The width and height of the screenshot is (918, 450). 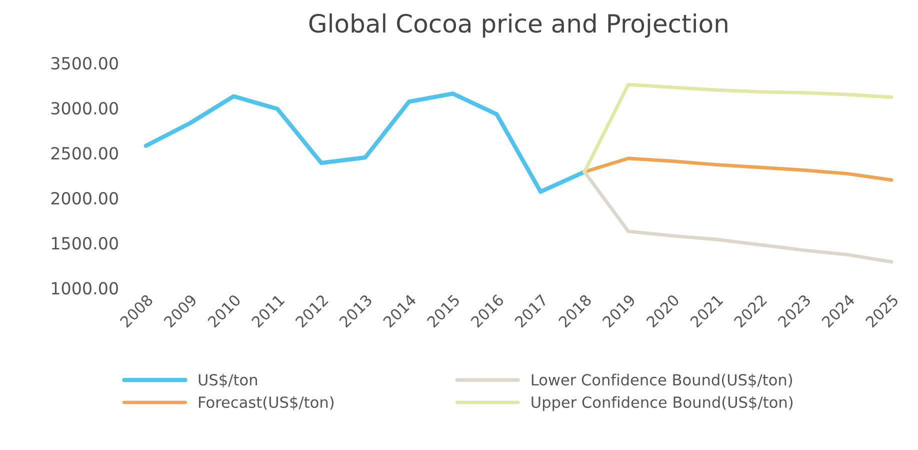 I want to click on y-tick-label: 3000.00, so click(x=84, y=108).